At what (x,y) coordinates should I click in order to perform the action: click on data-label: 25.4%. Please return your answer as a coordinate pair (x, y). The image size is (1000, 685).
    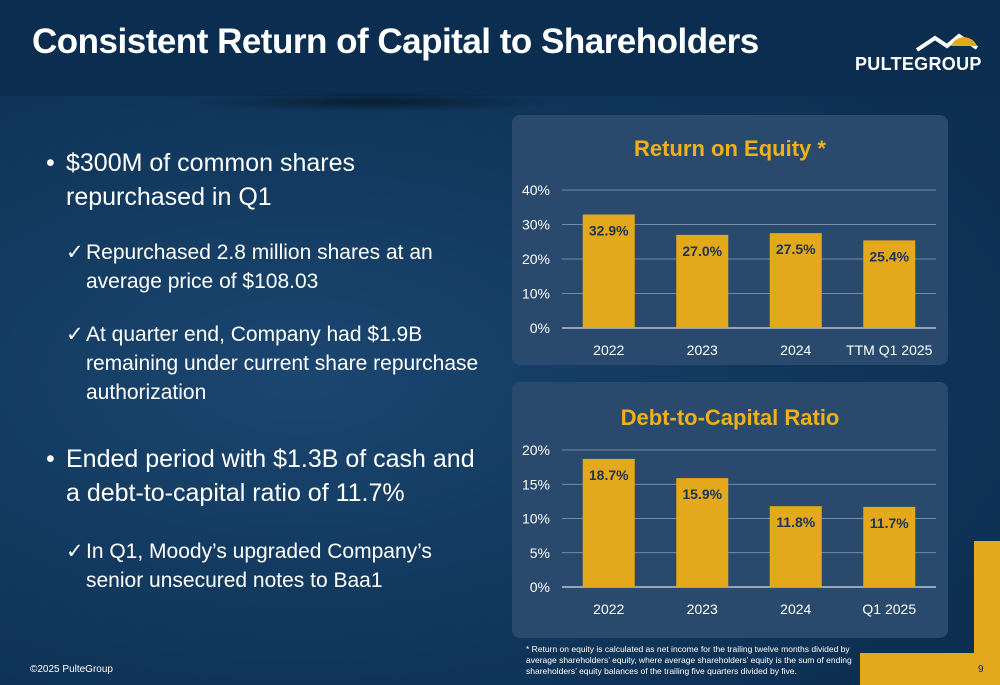
    Looking at the image, I should click on (889, 256).